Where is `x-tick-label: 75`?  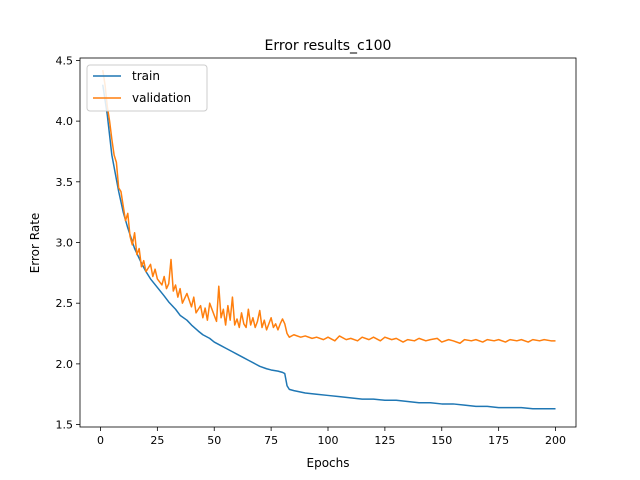
x-tick-label: 75 is located at coordinates (271, 440).